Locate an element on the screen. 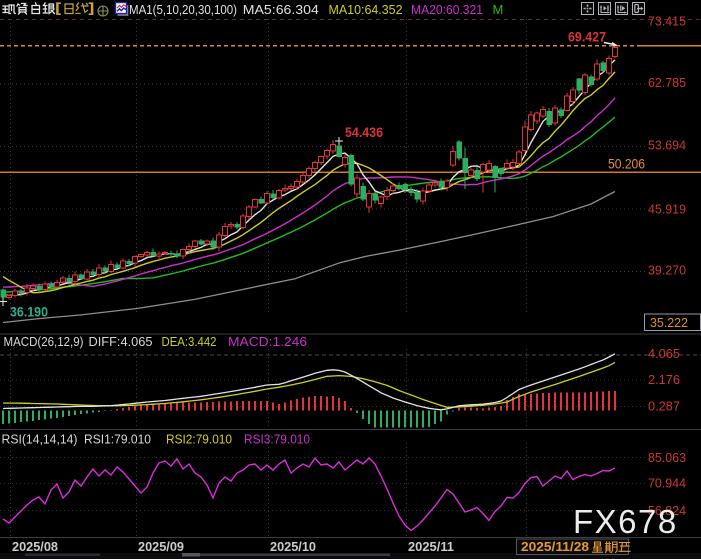  svg-text: 45.919 is located at coordinates (667, 210).